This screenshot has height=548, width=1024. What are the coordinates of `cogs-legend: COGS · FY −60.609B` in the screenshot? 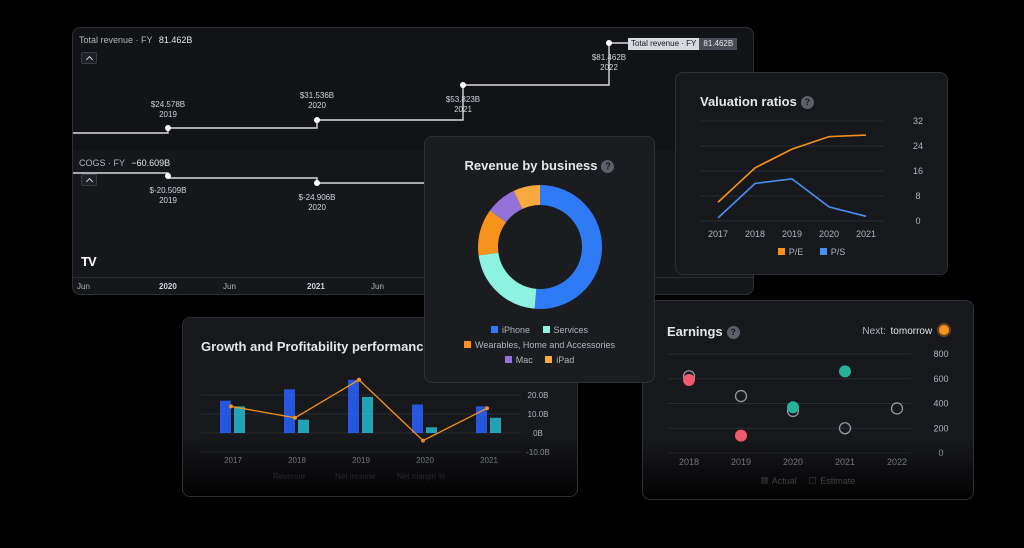 It's located at (124, 163).